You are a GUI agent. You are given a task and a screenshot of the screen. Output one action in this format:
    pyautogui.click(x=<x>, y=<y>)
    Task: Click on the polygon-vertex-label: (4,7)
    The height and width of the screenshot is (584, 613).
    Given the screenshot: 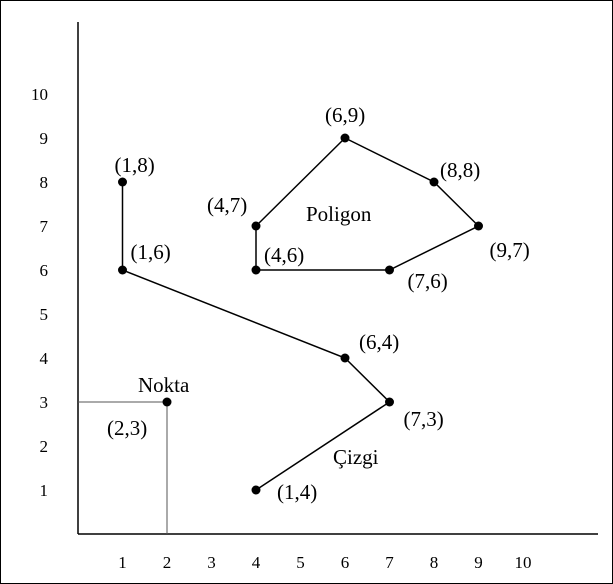 What is the action you would take?
    pyautogui.click(x=227, y=205)
    